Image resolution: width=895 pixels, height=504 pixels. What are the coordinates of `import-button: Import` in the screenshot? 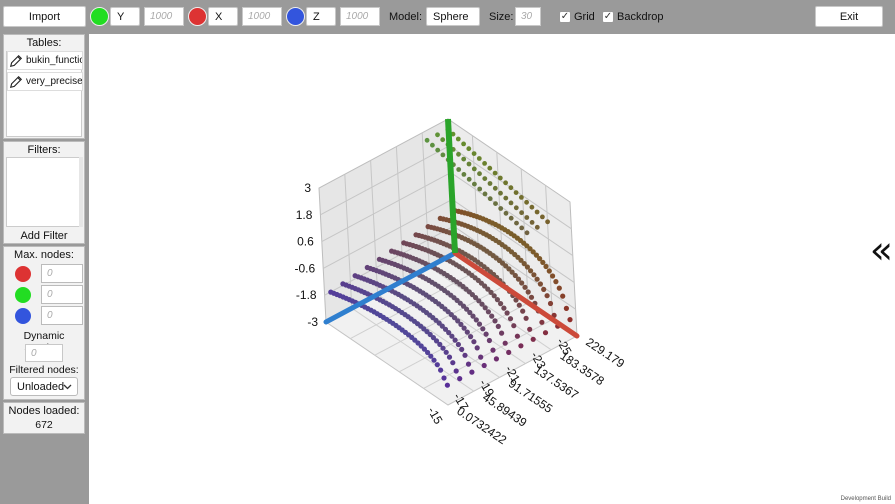 It's located at (44, 16).